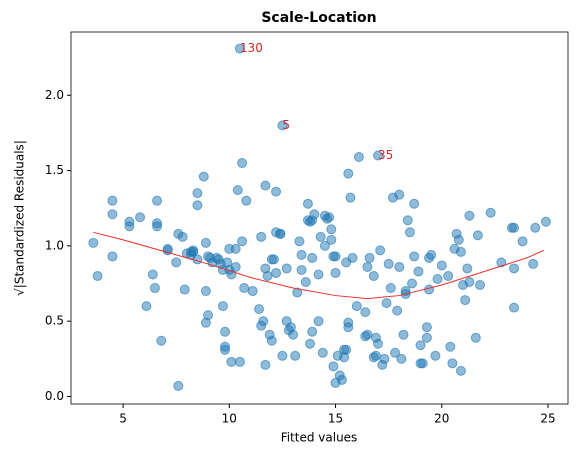  I want to click on annotation: 130, so click(251, 48).